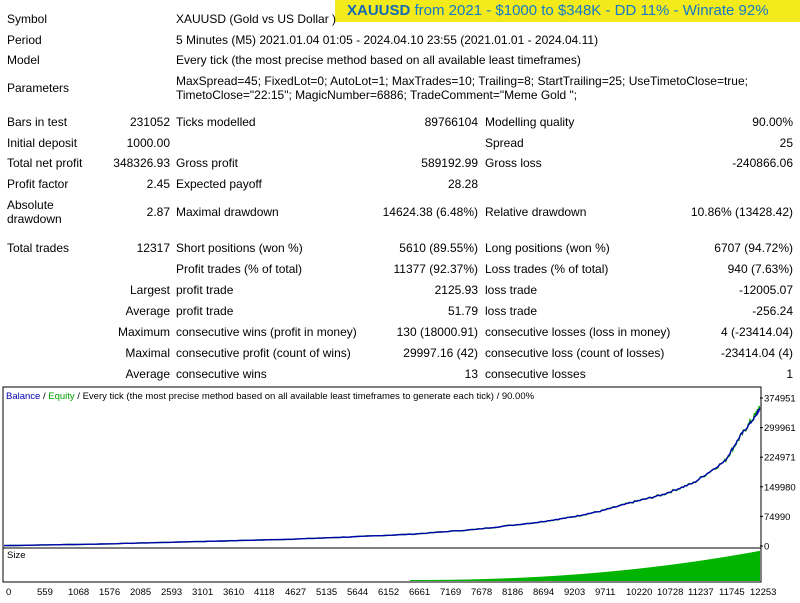  What do you see at coordinates (216, 122) in the screenshot?
I see `ticks-label: Ticks modelled` at bounding box center [216, 122].